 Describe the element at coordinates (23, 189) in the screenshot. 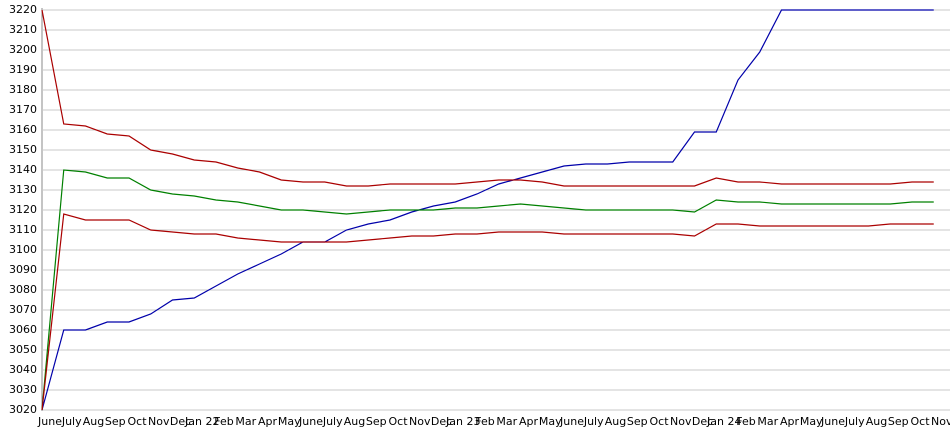

I see `y-tick-label: 3130` at that location.